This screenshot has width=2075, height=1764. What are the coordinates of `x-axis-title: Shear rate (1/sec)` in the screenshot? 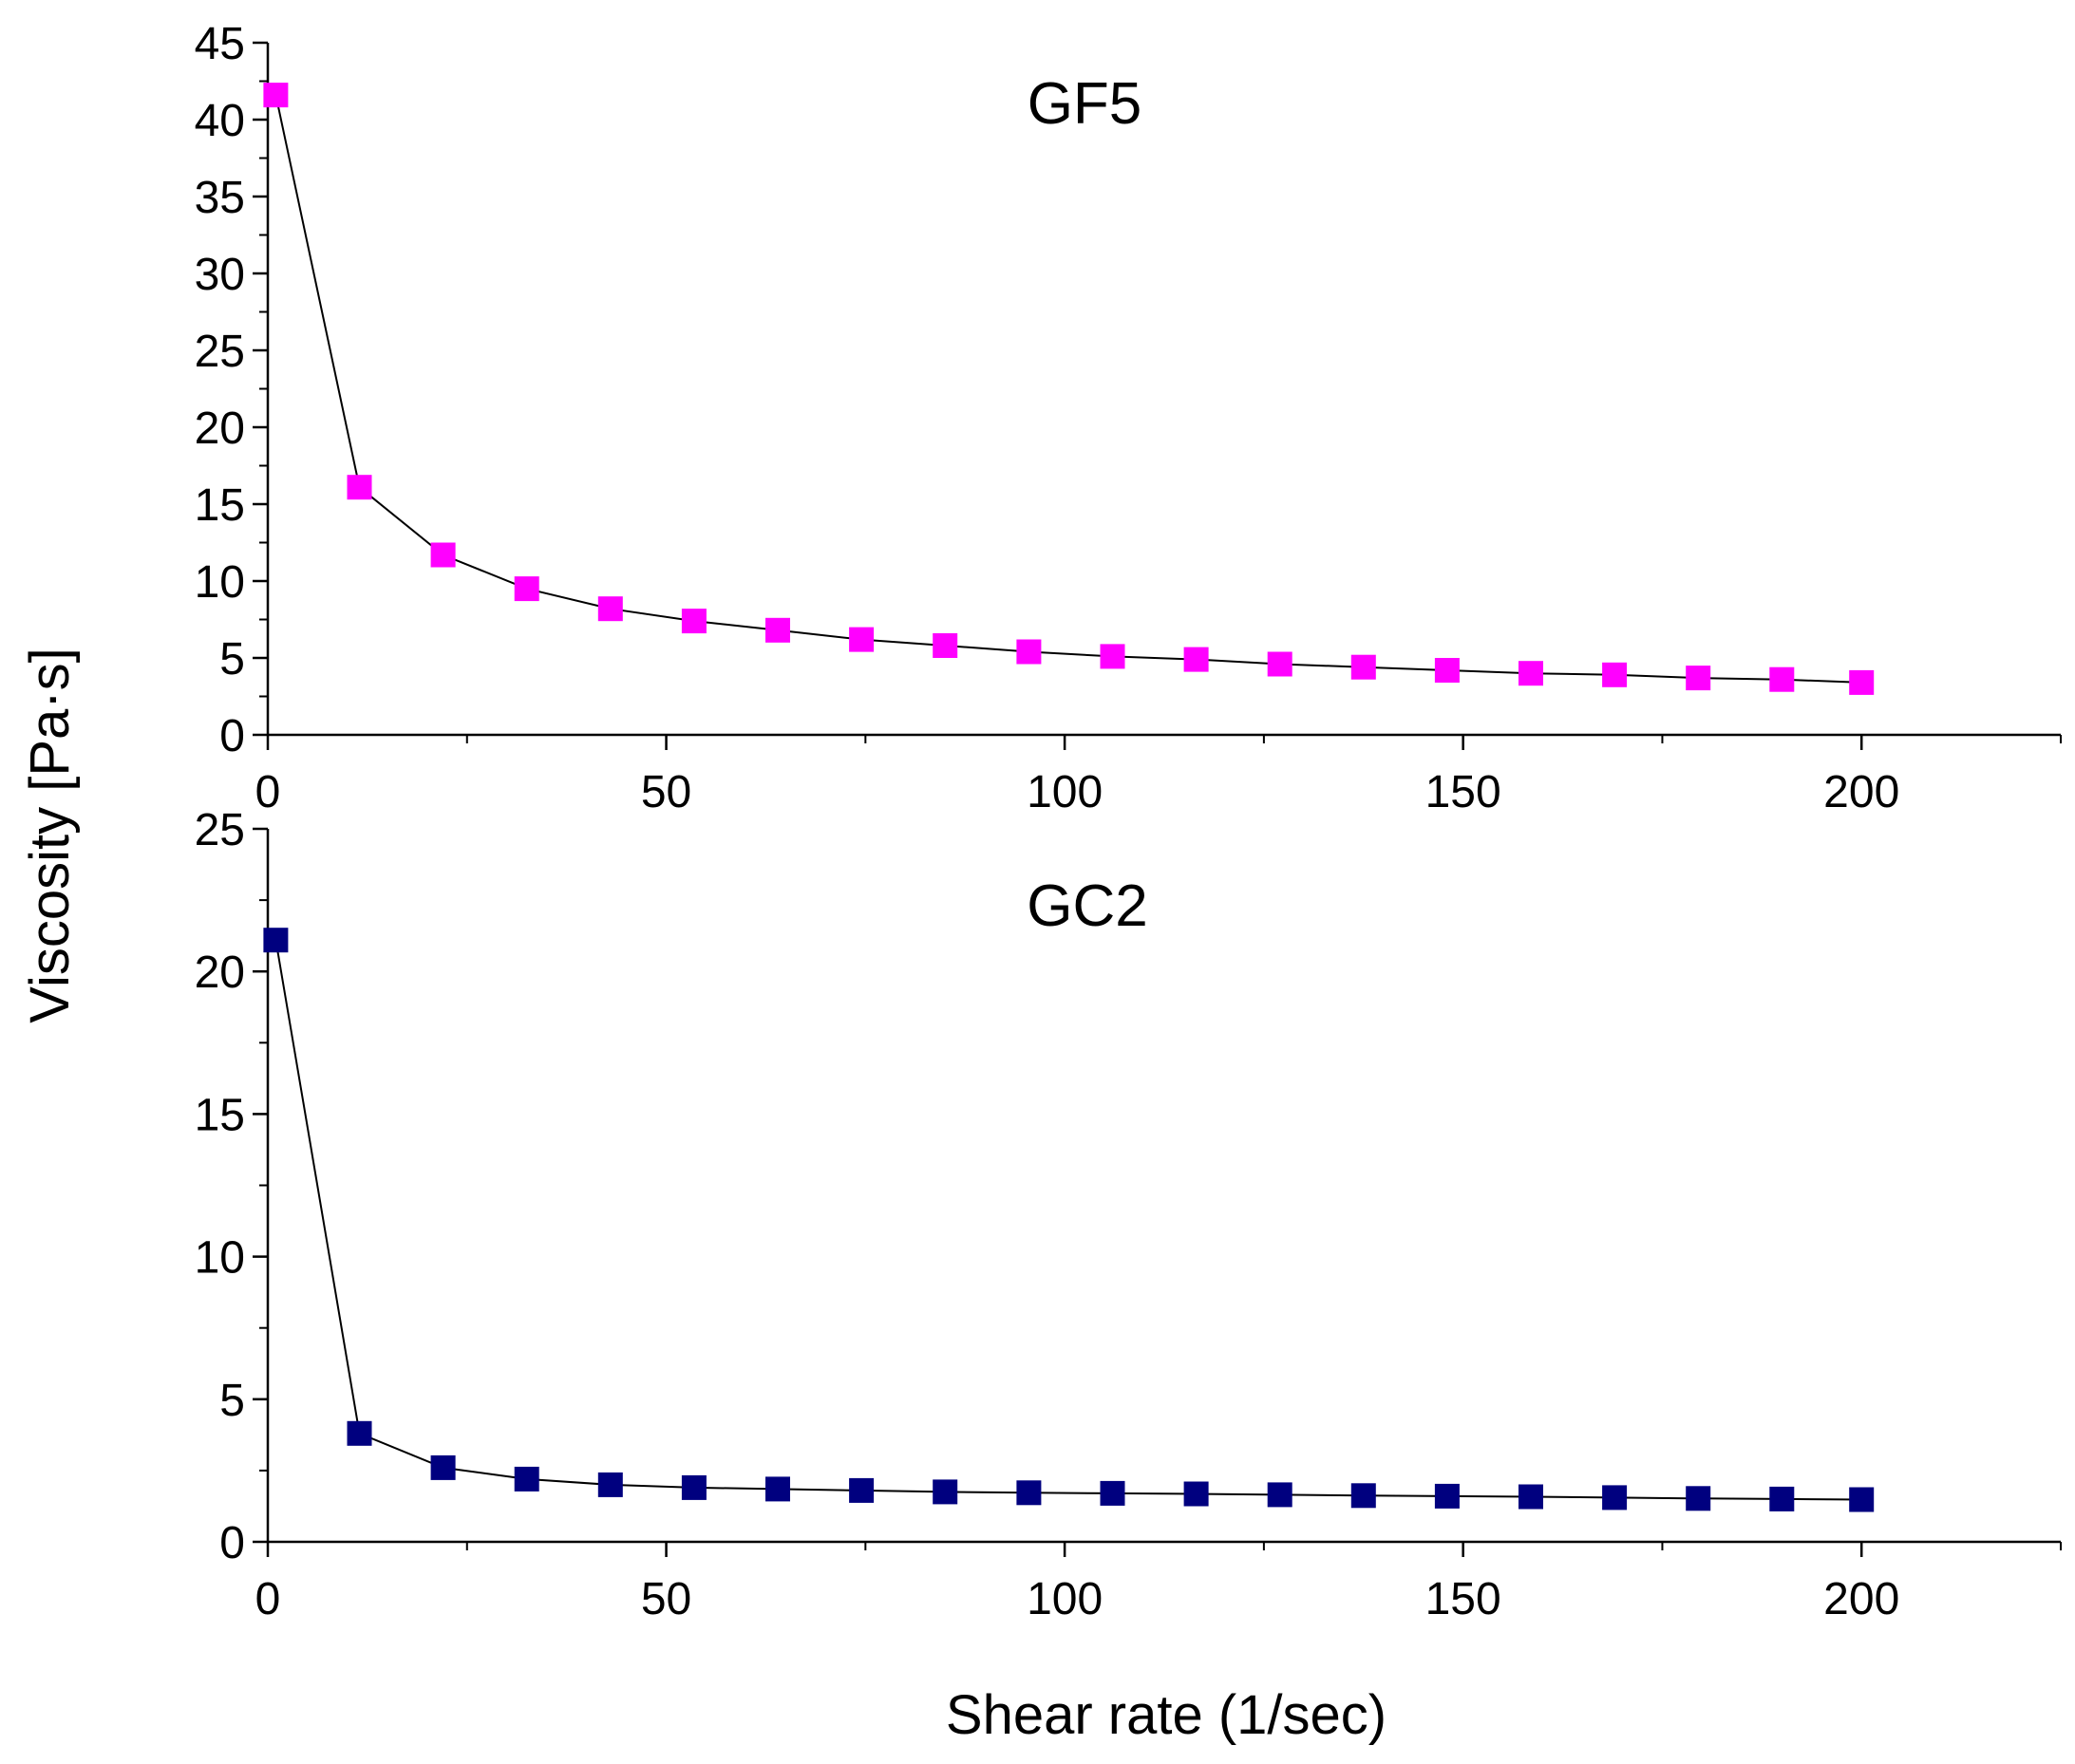 It's located at (1166, 1715).